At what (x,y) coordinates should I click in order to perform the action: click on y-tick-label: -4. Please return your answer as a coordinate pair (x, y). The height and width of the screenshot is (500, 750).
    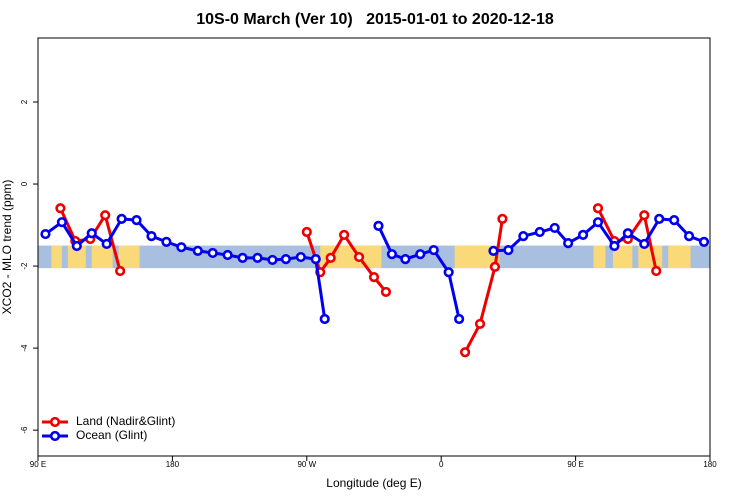
    Looking at the image, I should click on (24, 348).